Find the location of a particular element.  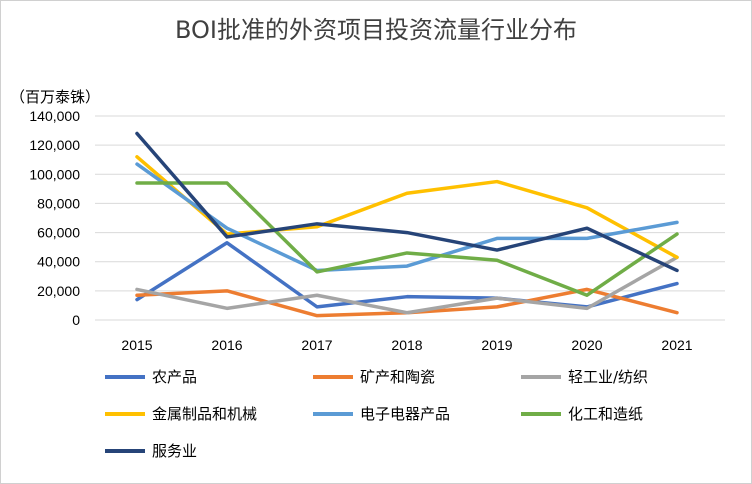

legend-item: 服务业 is located at coordinates (151, 450).